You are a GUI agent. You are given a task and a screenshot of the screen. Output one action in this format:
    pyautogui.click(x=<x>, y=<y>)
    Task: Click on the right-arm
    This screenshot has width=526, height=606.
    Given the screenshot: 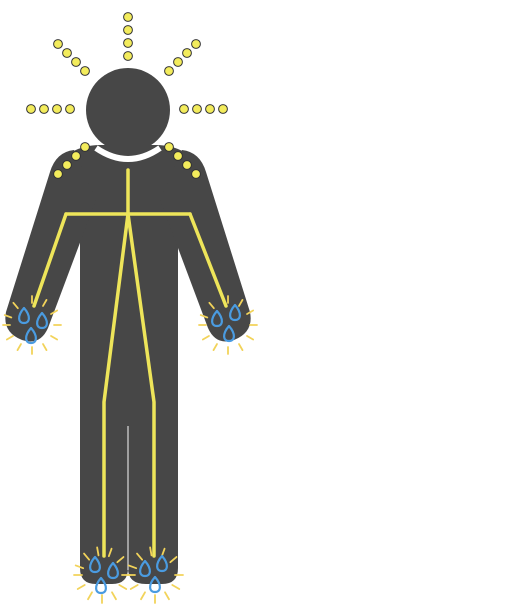 What is the action you would take?
    pyautogui.click(x=205, y=246)
    